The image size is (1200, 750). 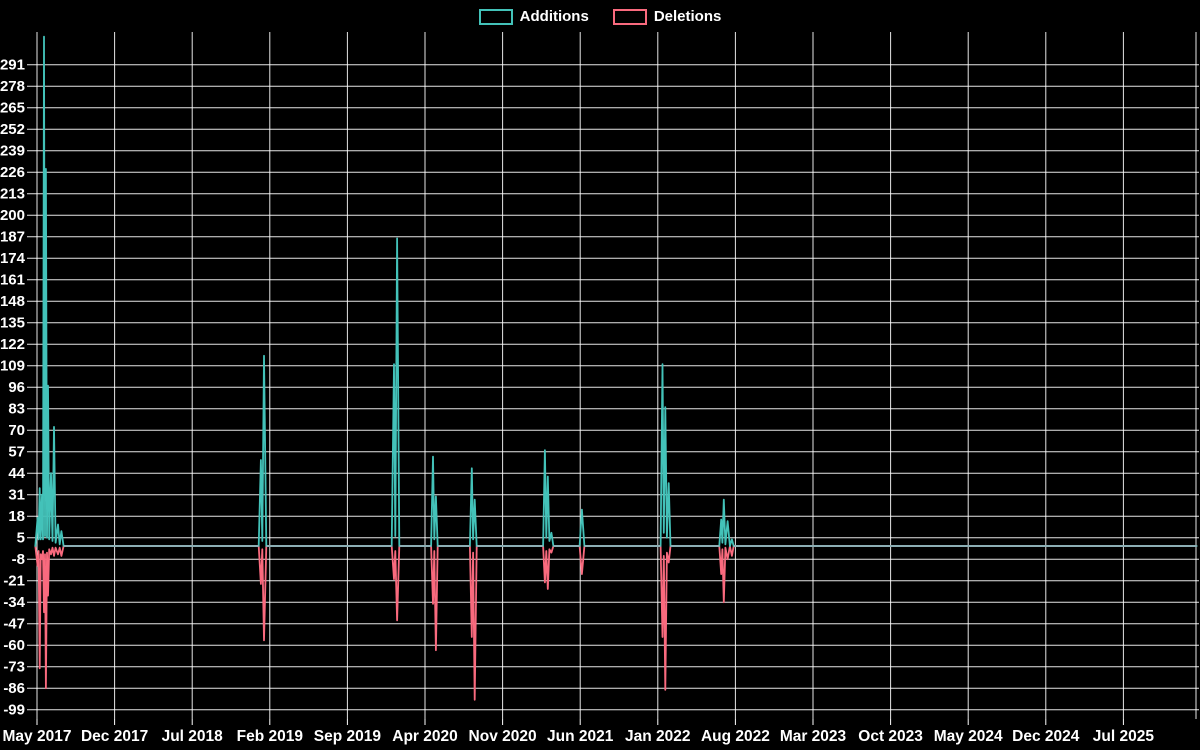 I want to click on y-axis-tick-label: 200, so click(x=12, y=215).